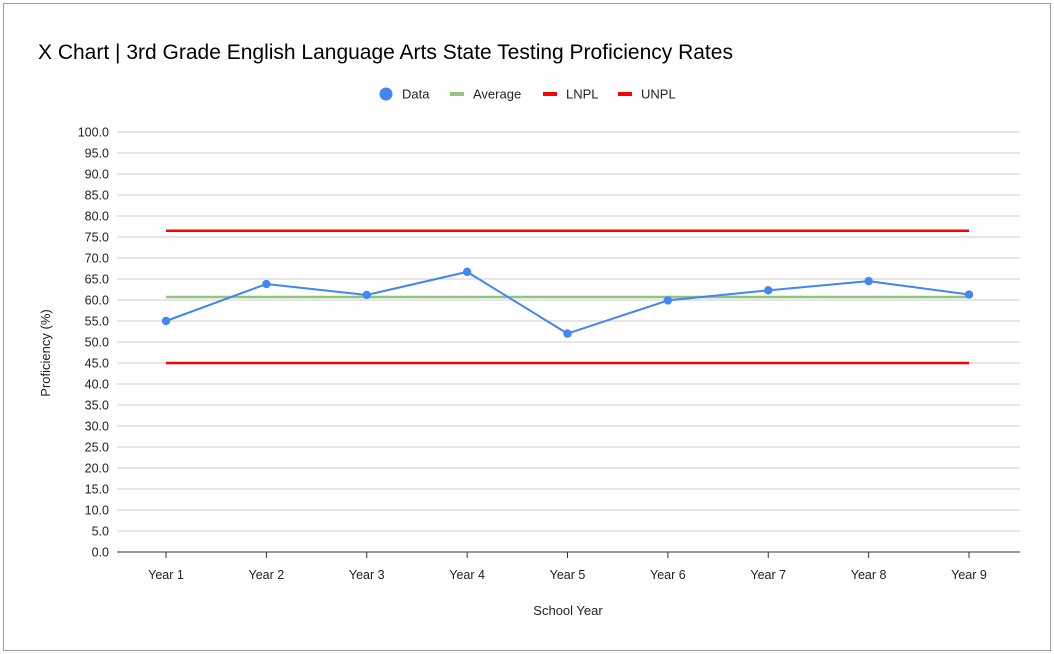  What do you see at coordinates (166, 575) in the screenshot?
I see `x-tick-label: Year 1` at bounding box center [166, 575].